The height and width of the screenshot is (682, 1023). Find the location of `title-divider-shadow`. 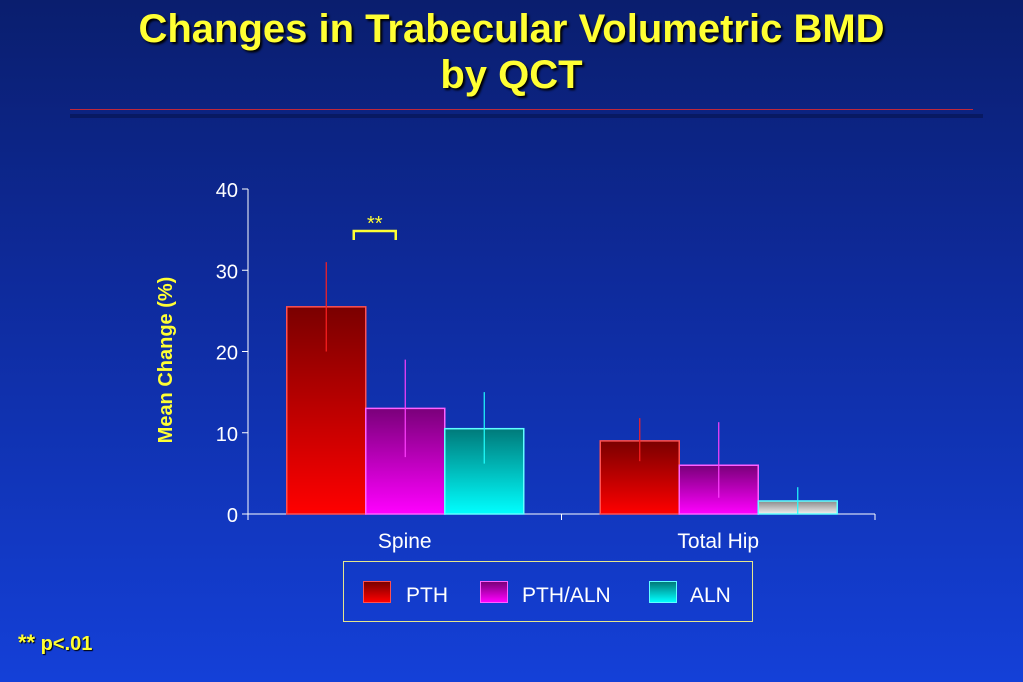

title-divider-shadow is located at coordinates (526, 116).